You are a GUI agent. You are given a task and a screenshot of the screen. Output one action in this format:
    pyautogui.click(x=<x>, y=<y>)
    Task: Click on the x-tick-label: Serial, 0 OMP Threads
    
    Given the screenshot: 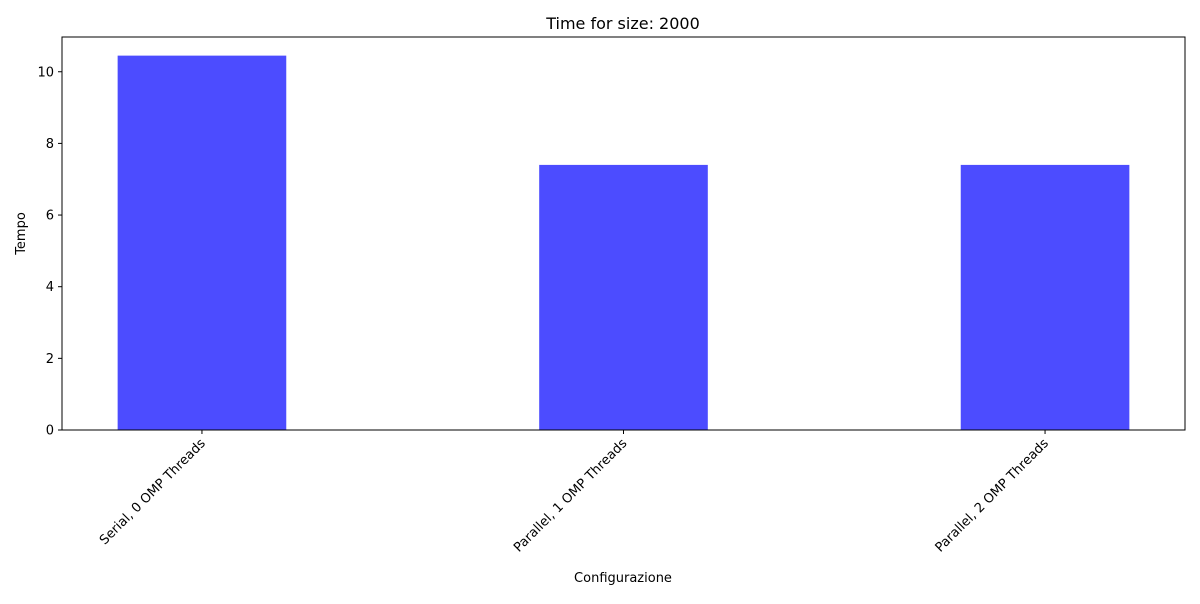 What is the action you would take?
    pyautogui.click(x=153, y=492)
    